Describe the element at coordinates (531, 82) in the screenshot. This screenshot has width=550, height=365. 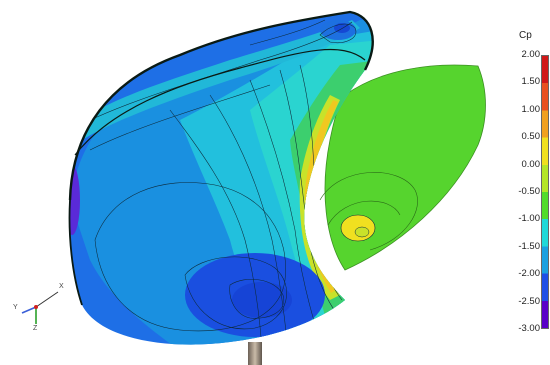
I see `colorbar-tick-label: 1.50` at that location.